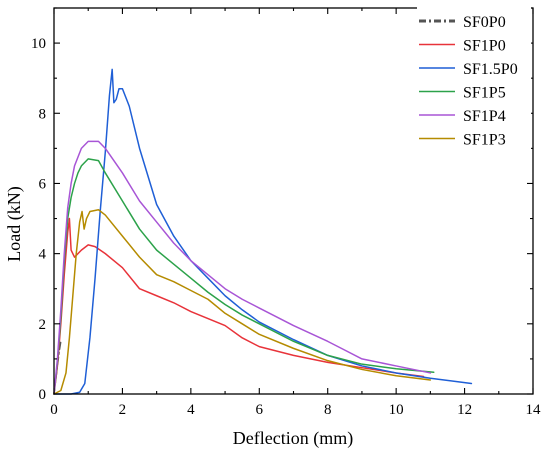 This screenshot has width=550, height=456. Describe the element at coordinates (484, 22) in the screenshot. I see `legend-label-sf0p0: SF0P0` at that location.